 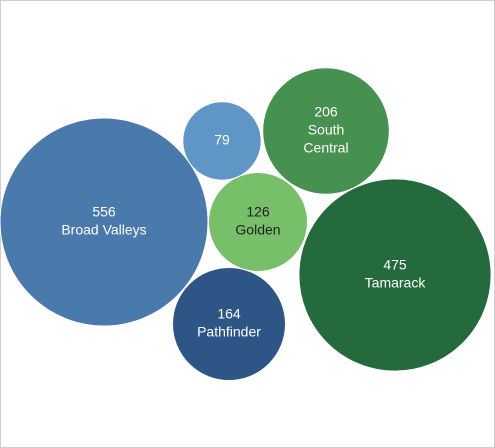 I want to click on bubble-value-label: 475, so click(x=395, y=265).